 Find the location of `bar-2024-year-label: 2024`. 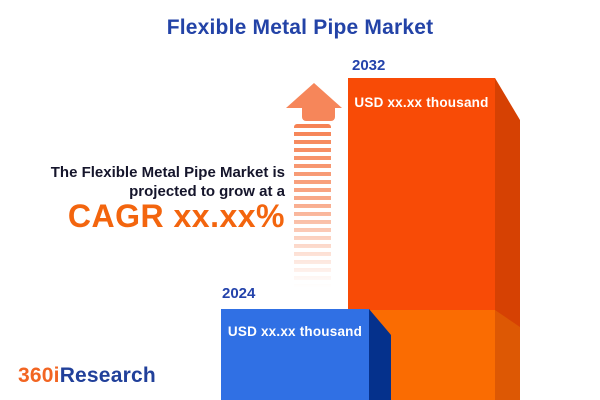

bar-2024-year-label: 2024 is located at coordinates (239, 293).